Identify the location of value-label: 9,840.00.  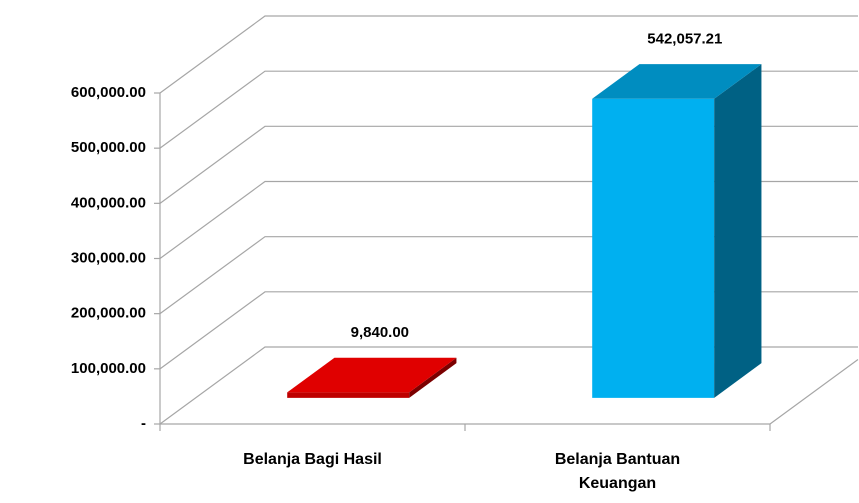
(380, 332).